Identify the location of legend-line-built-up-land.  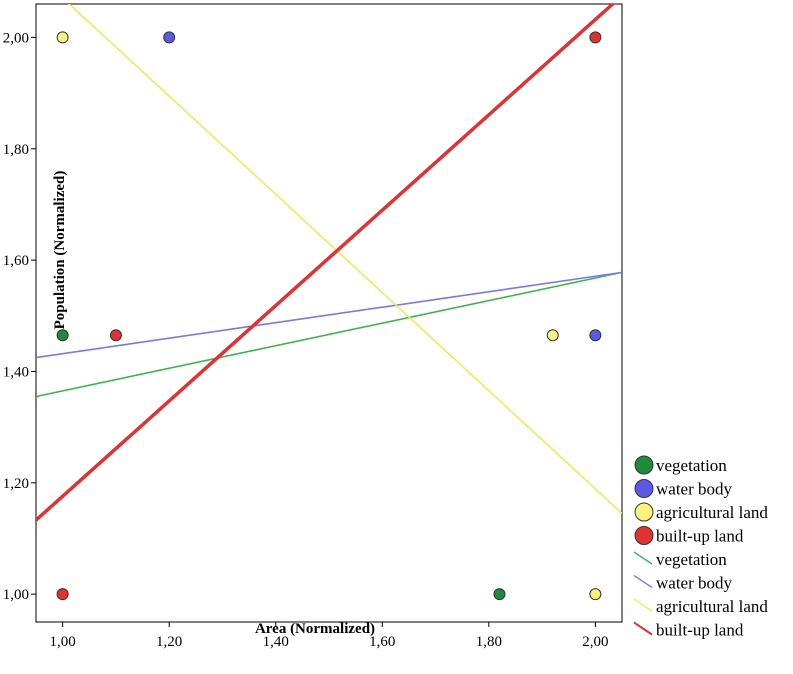
(643, 628).